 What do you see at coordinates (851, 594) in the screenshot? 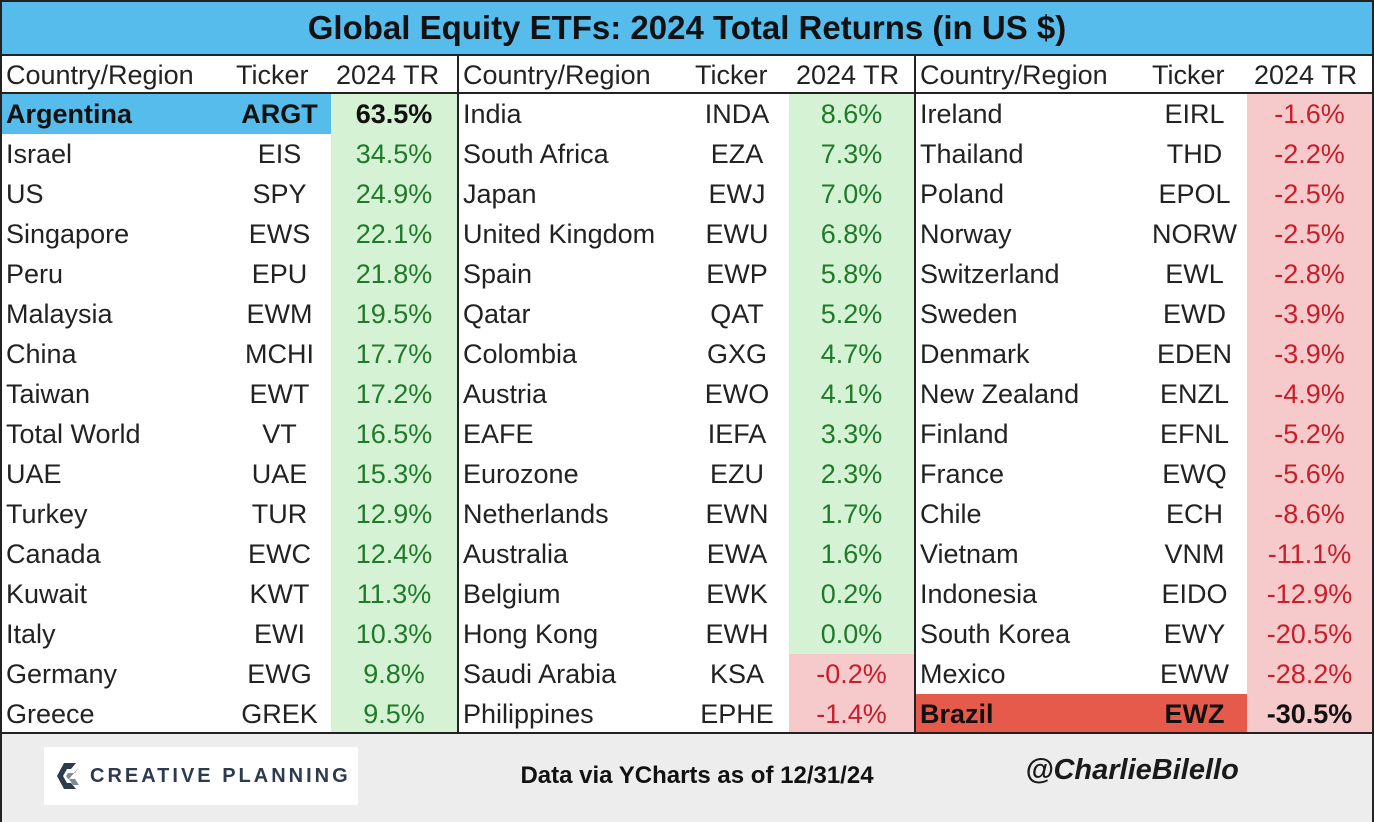
I see `return-cell: 0.2%` at bounding box center [851, 594].